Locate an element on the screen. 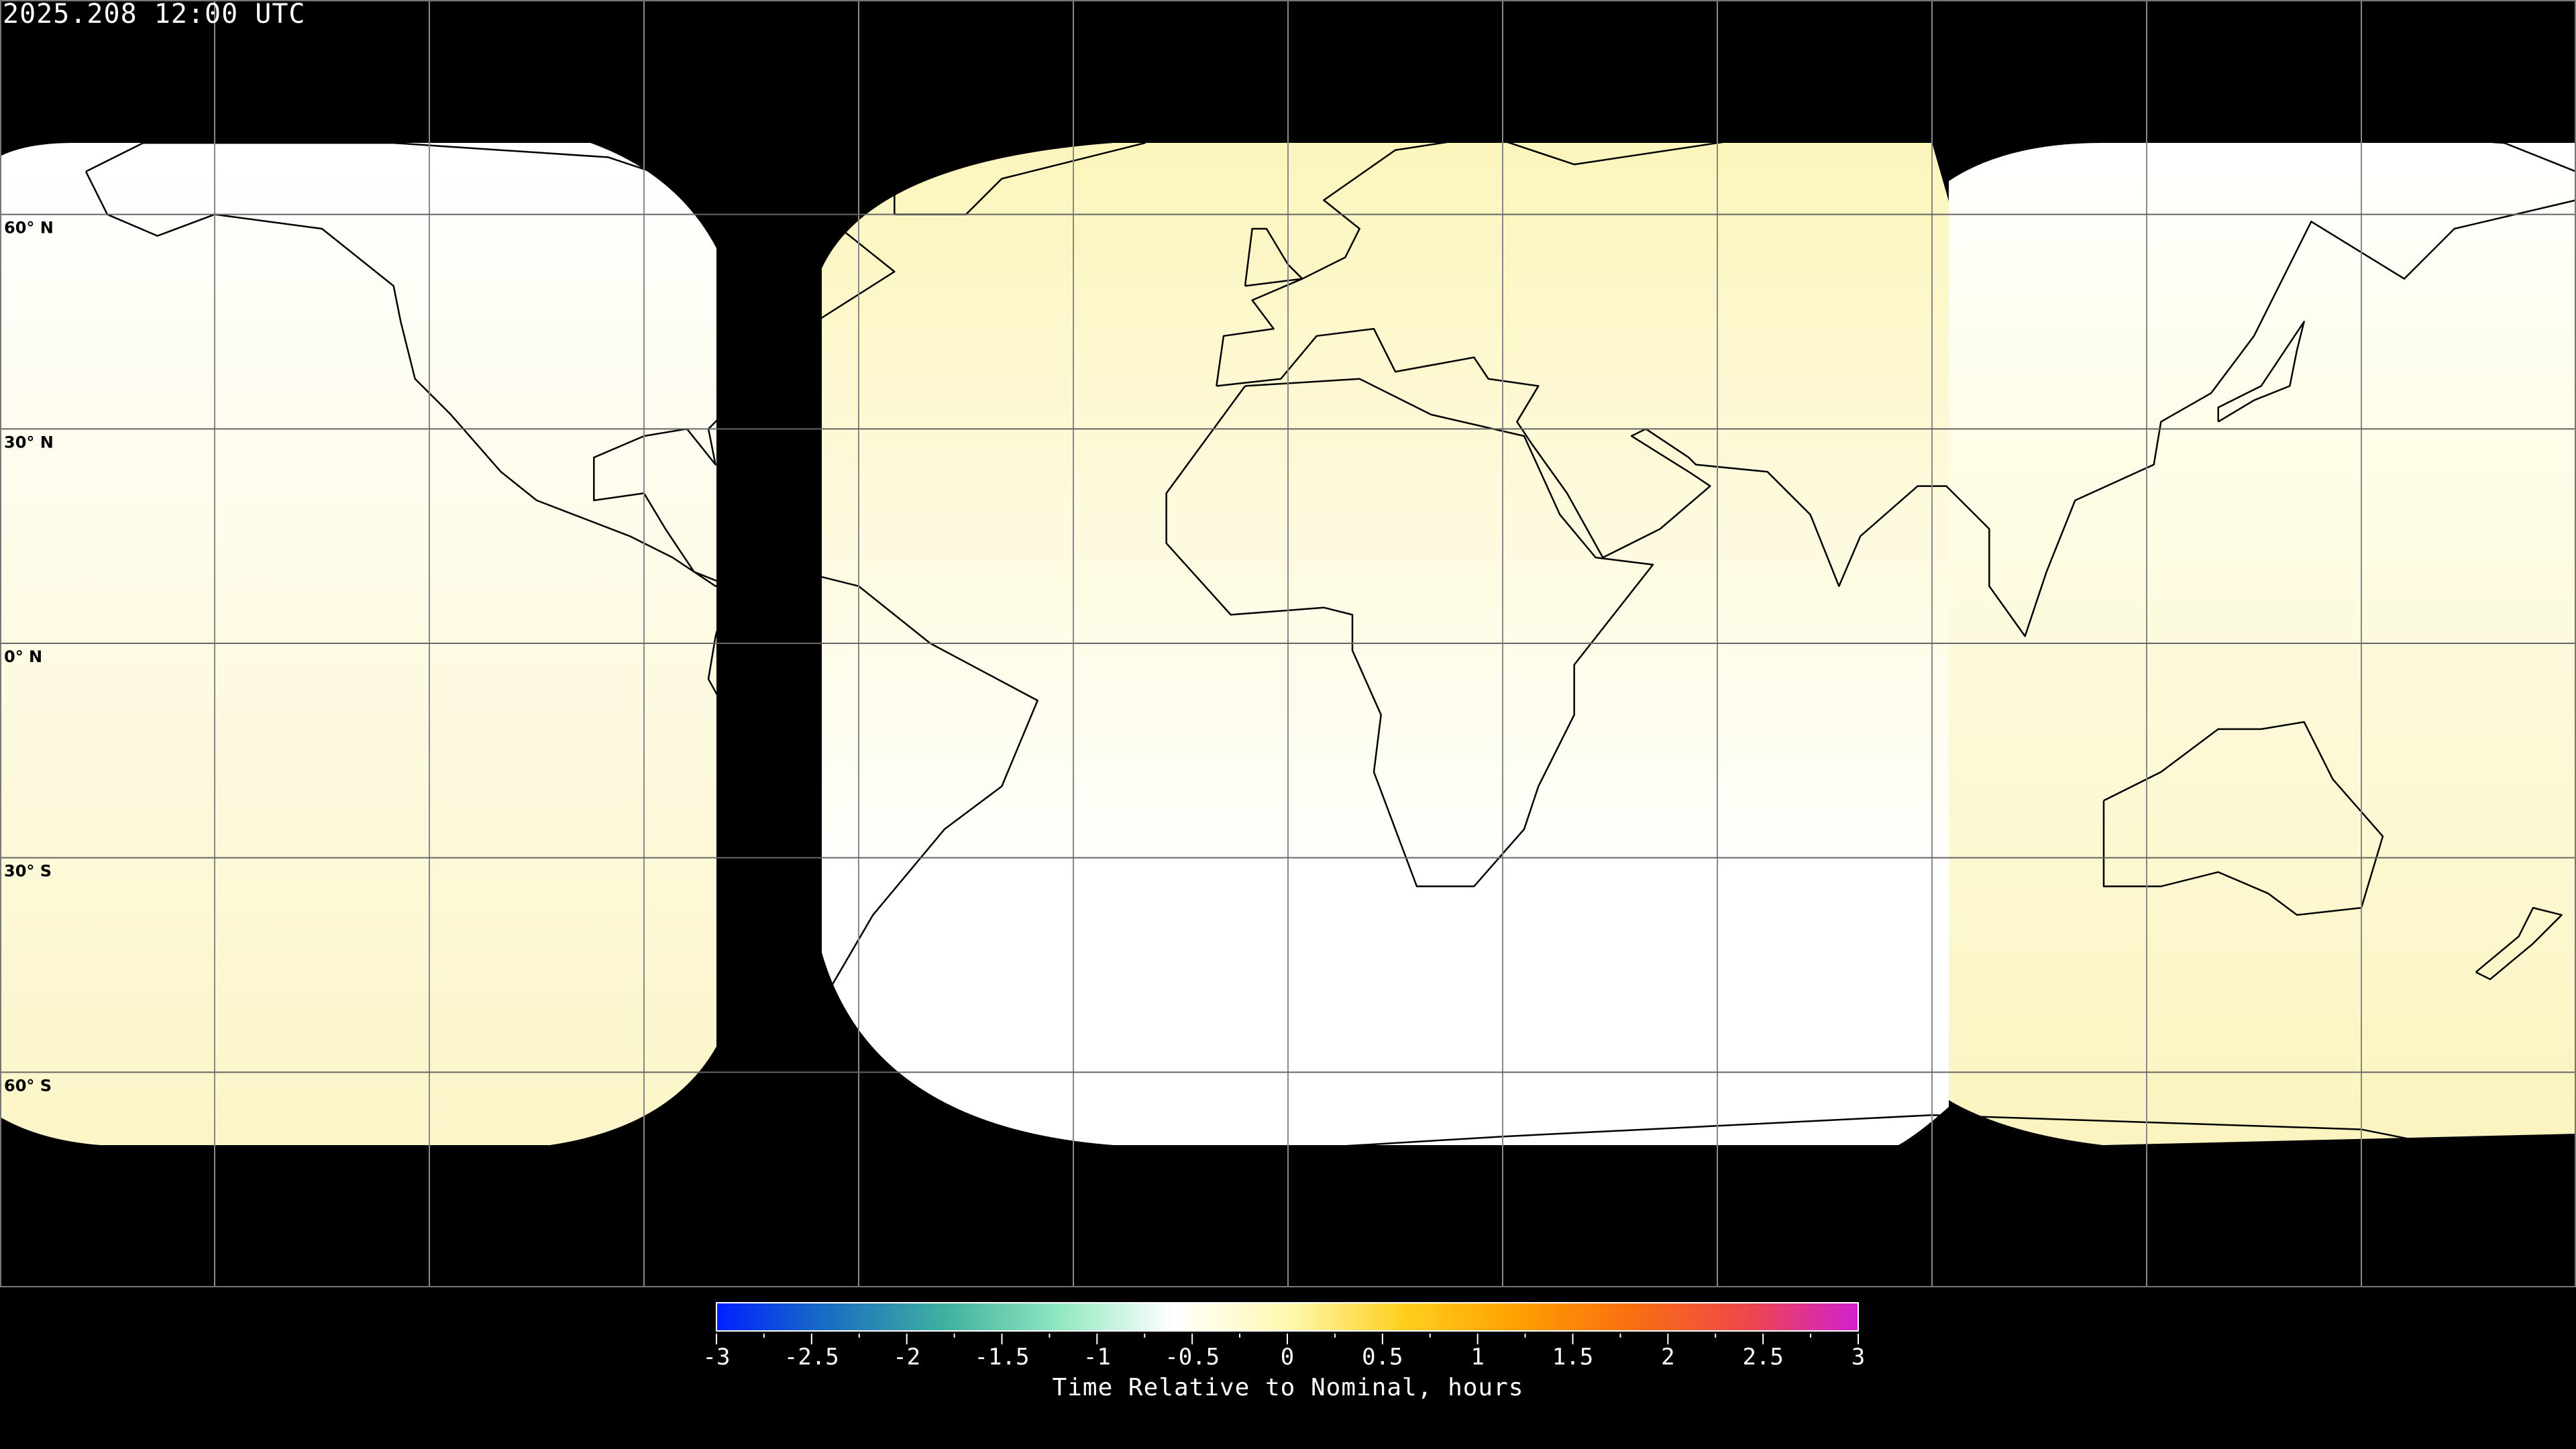 The height and width of the screenshot is (1449, 2576). colorbar-tick-label: 1 is located at coordinates (1477, 1357).